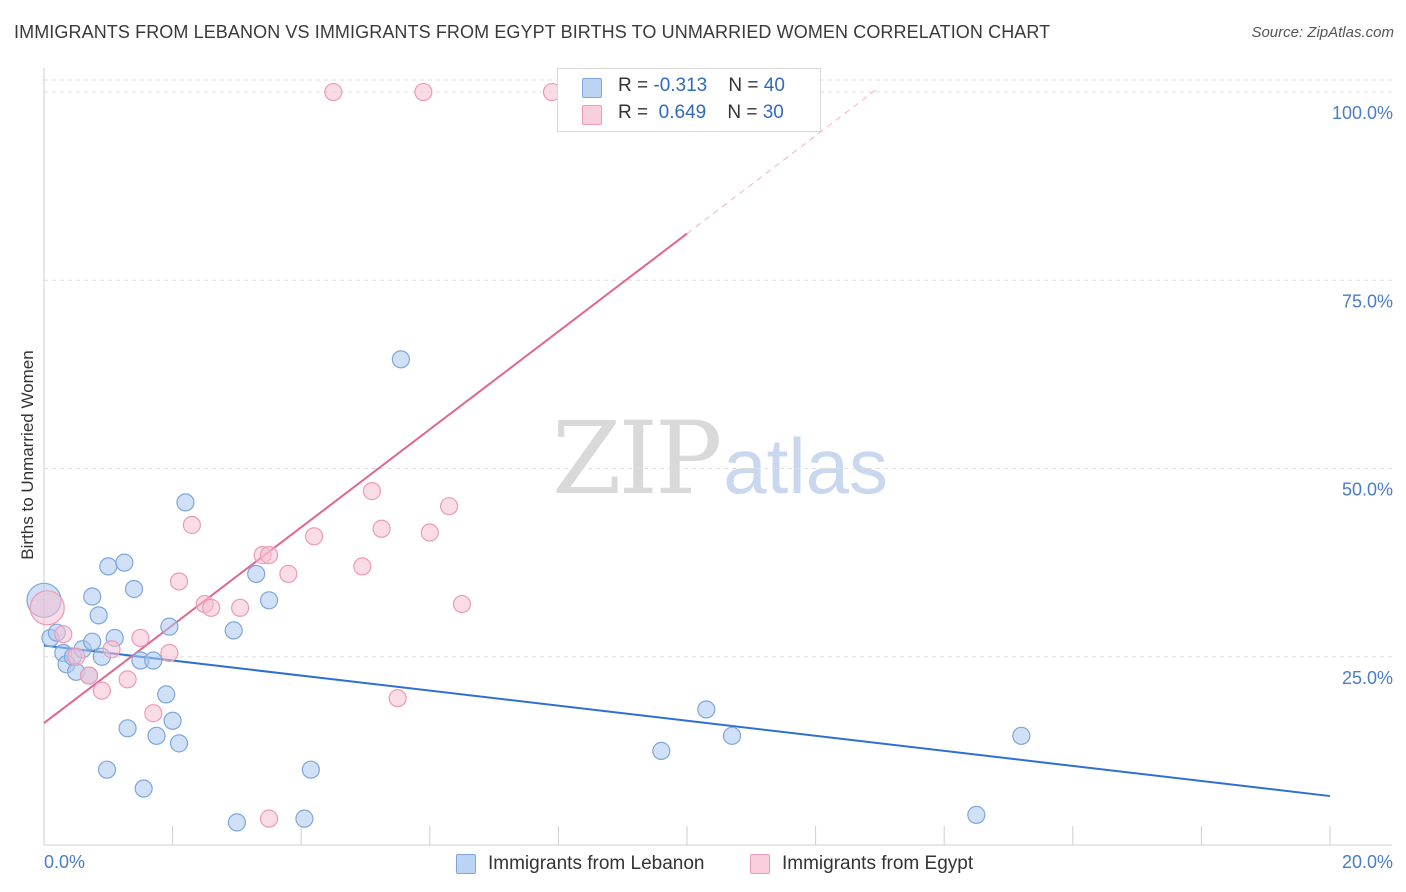 The image size is (1406, 892). What do you see at coordinates (783, 160) in the screenshot?
I see `trend-line-egypt-extension` at bounding box center [783, 160].